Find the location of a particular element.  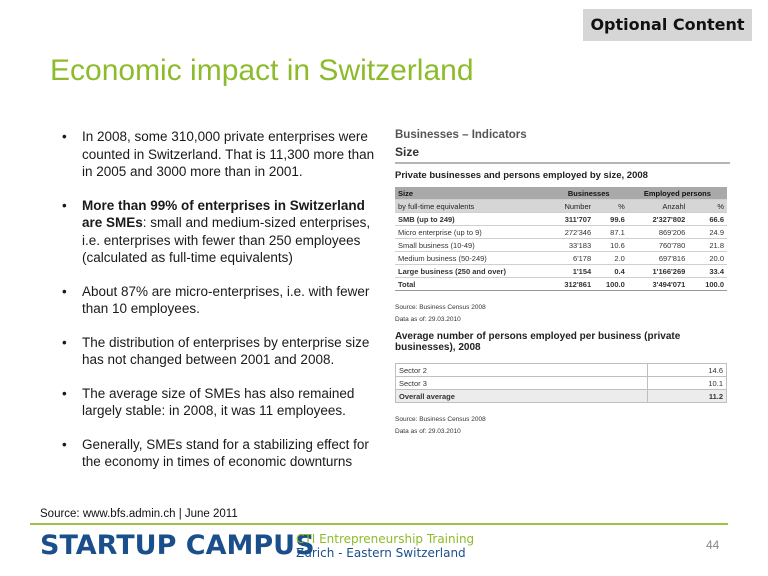

cell-value: 14.6 is located at coordinates (687, 370).